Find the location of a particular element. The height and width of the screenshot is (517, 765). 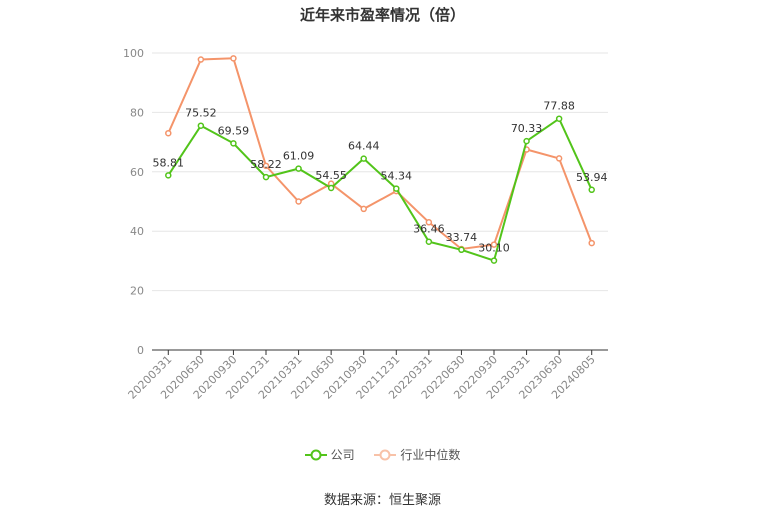

legend-industry-icon is located at coordinates (385, 454).